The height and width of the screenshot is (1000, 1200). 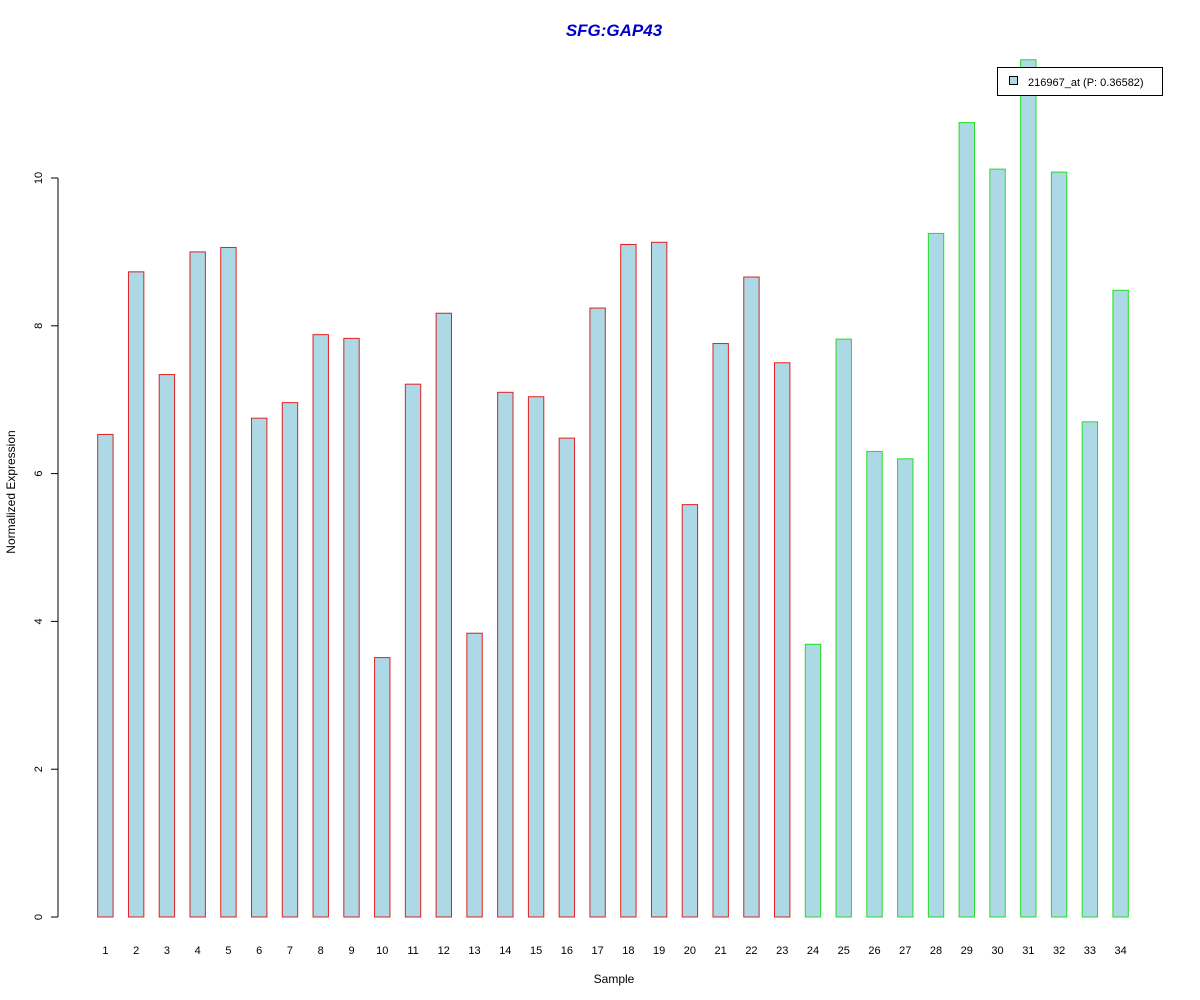 I want to click on y-tick-label: 0, so click(x=39, y=917).